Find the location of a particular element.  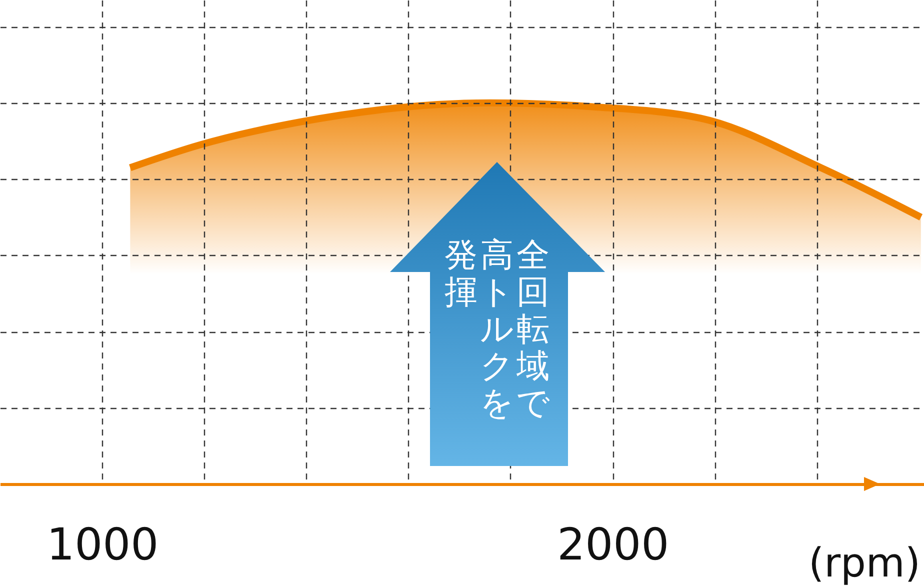

x-tick-label: 1000 is located at coordinates (102, 545).